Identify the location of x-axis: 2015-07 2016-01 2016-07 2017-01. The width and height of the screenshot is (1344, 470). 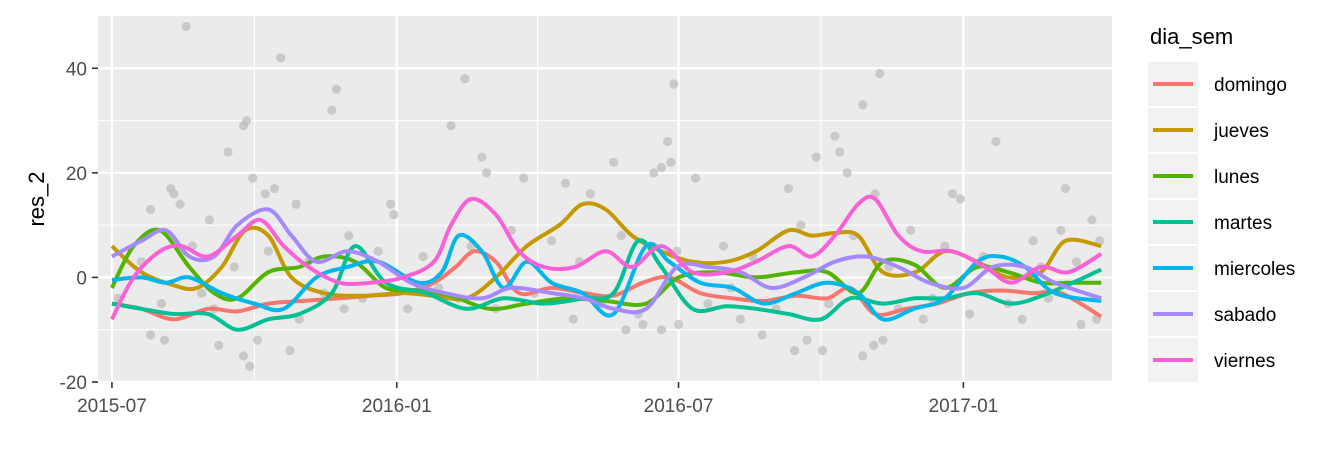
(537, 399).